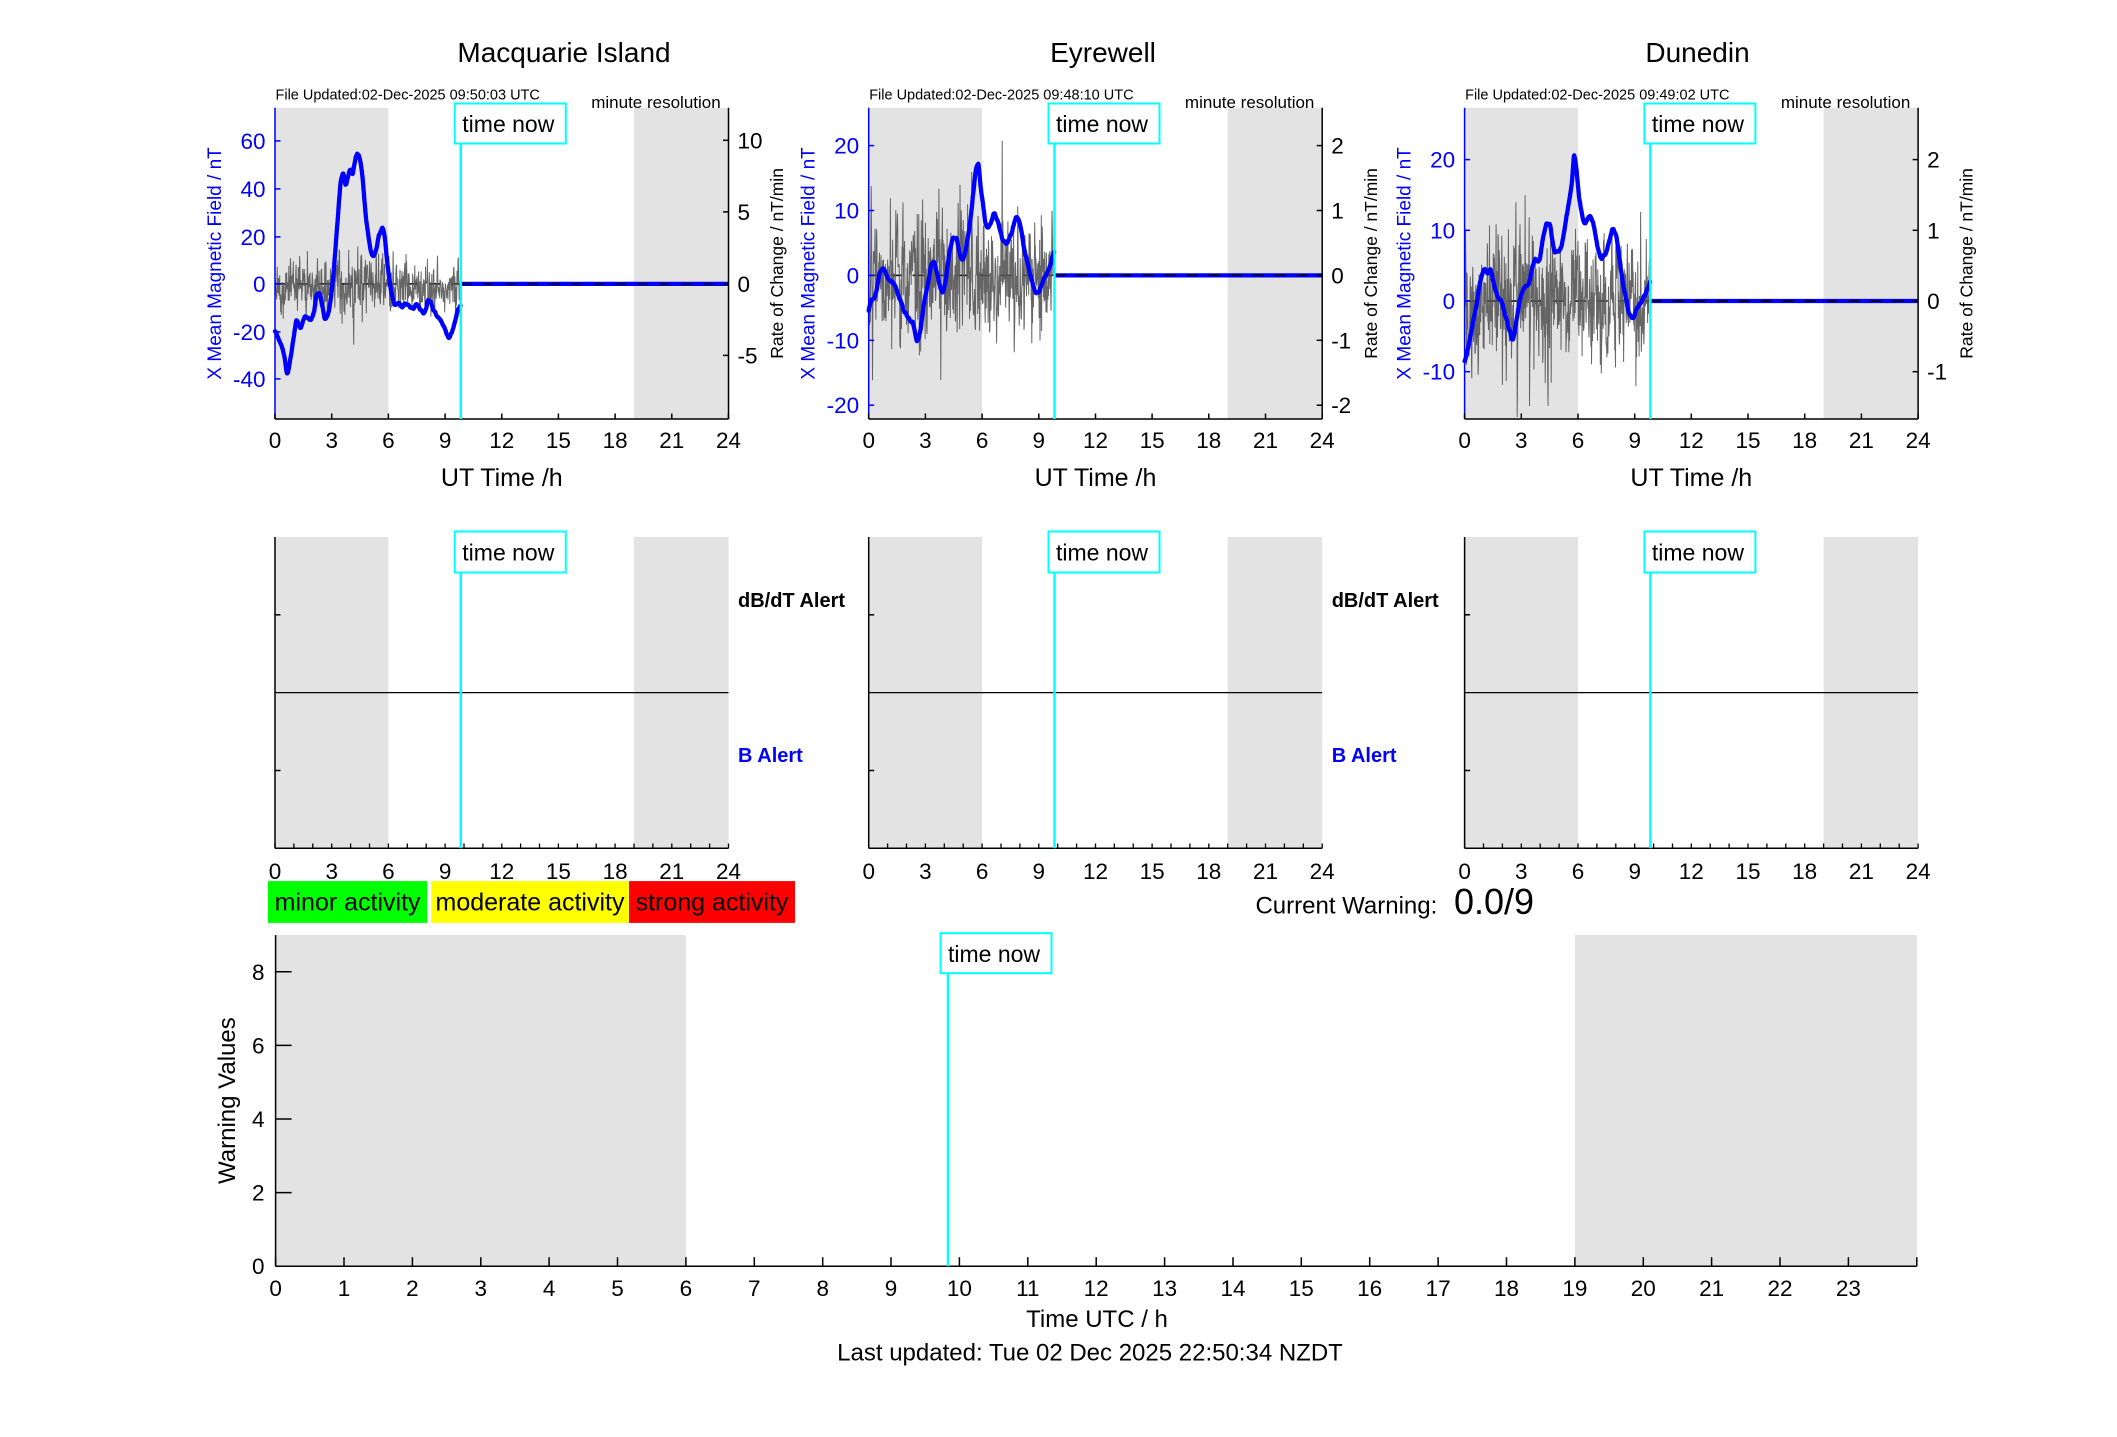 The height and width of the screenshot is (1437, 2117). Describe the element at coordinates (1346, 906) in the screenshot. I see `svg-text: Current Warning:` at that location.